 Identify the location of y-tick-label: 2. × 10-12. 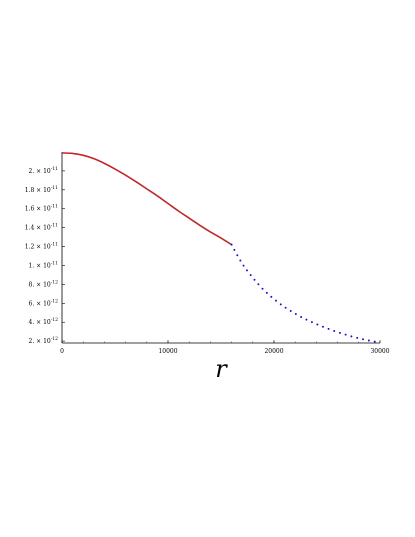
(44, 340).